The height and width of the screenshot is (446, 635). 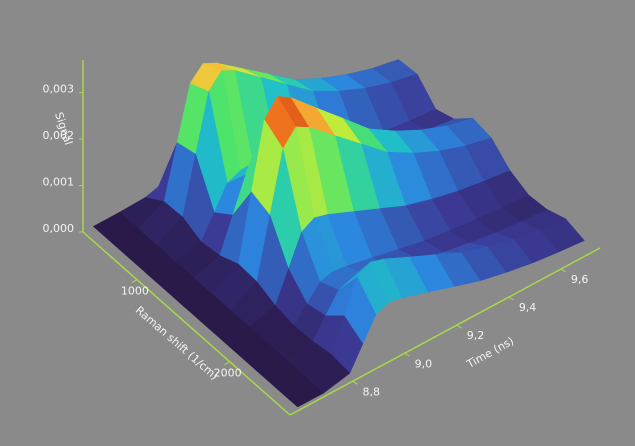 I want to click on z-tick-label: 0,002, so click(x=59, y=135).